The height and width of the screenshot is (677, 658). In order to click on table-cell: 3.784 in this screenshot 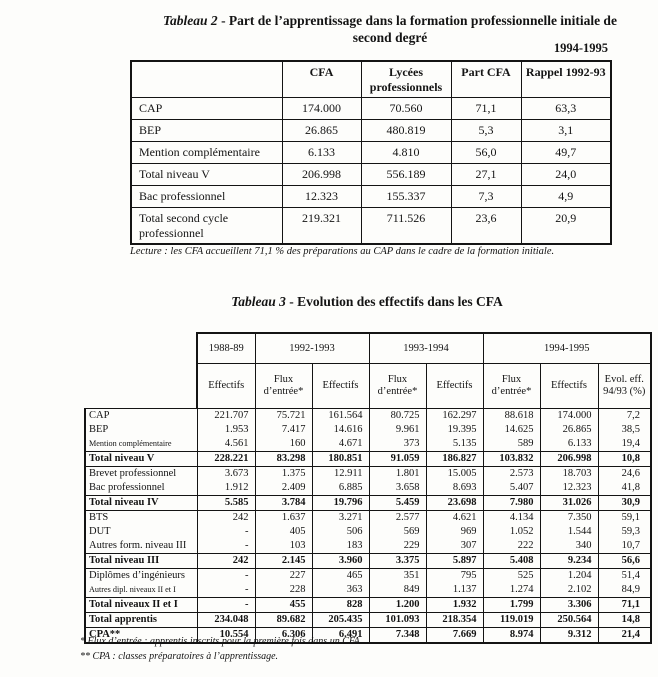, I will do `click(283, 503)`.